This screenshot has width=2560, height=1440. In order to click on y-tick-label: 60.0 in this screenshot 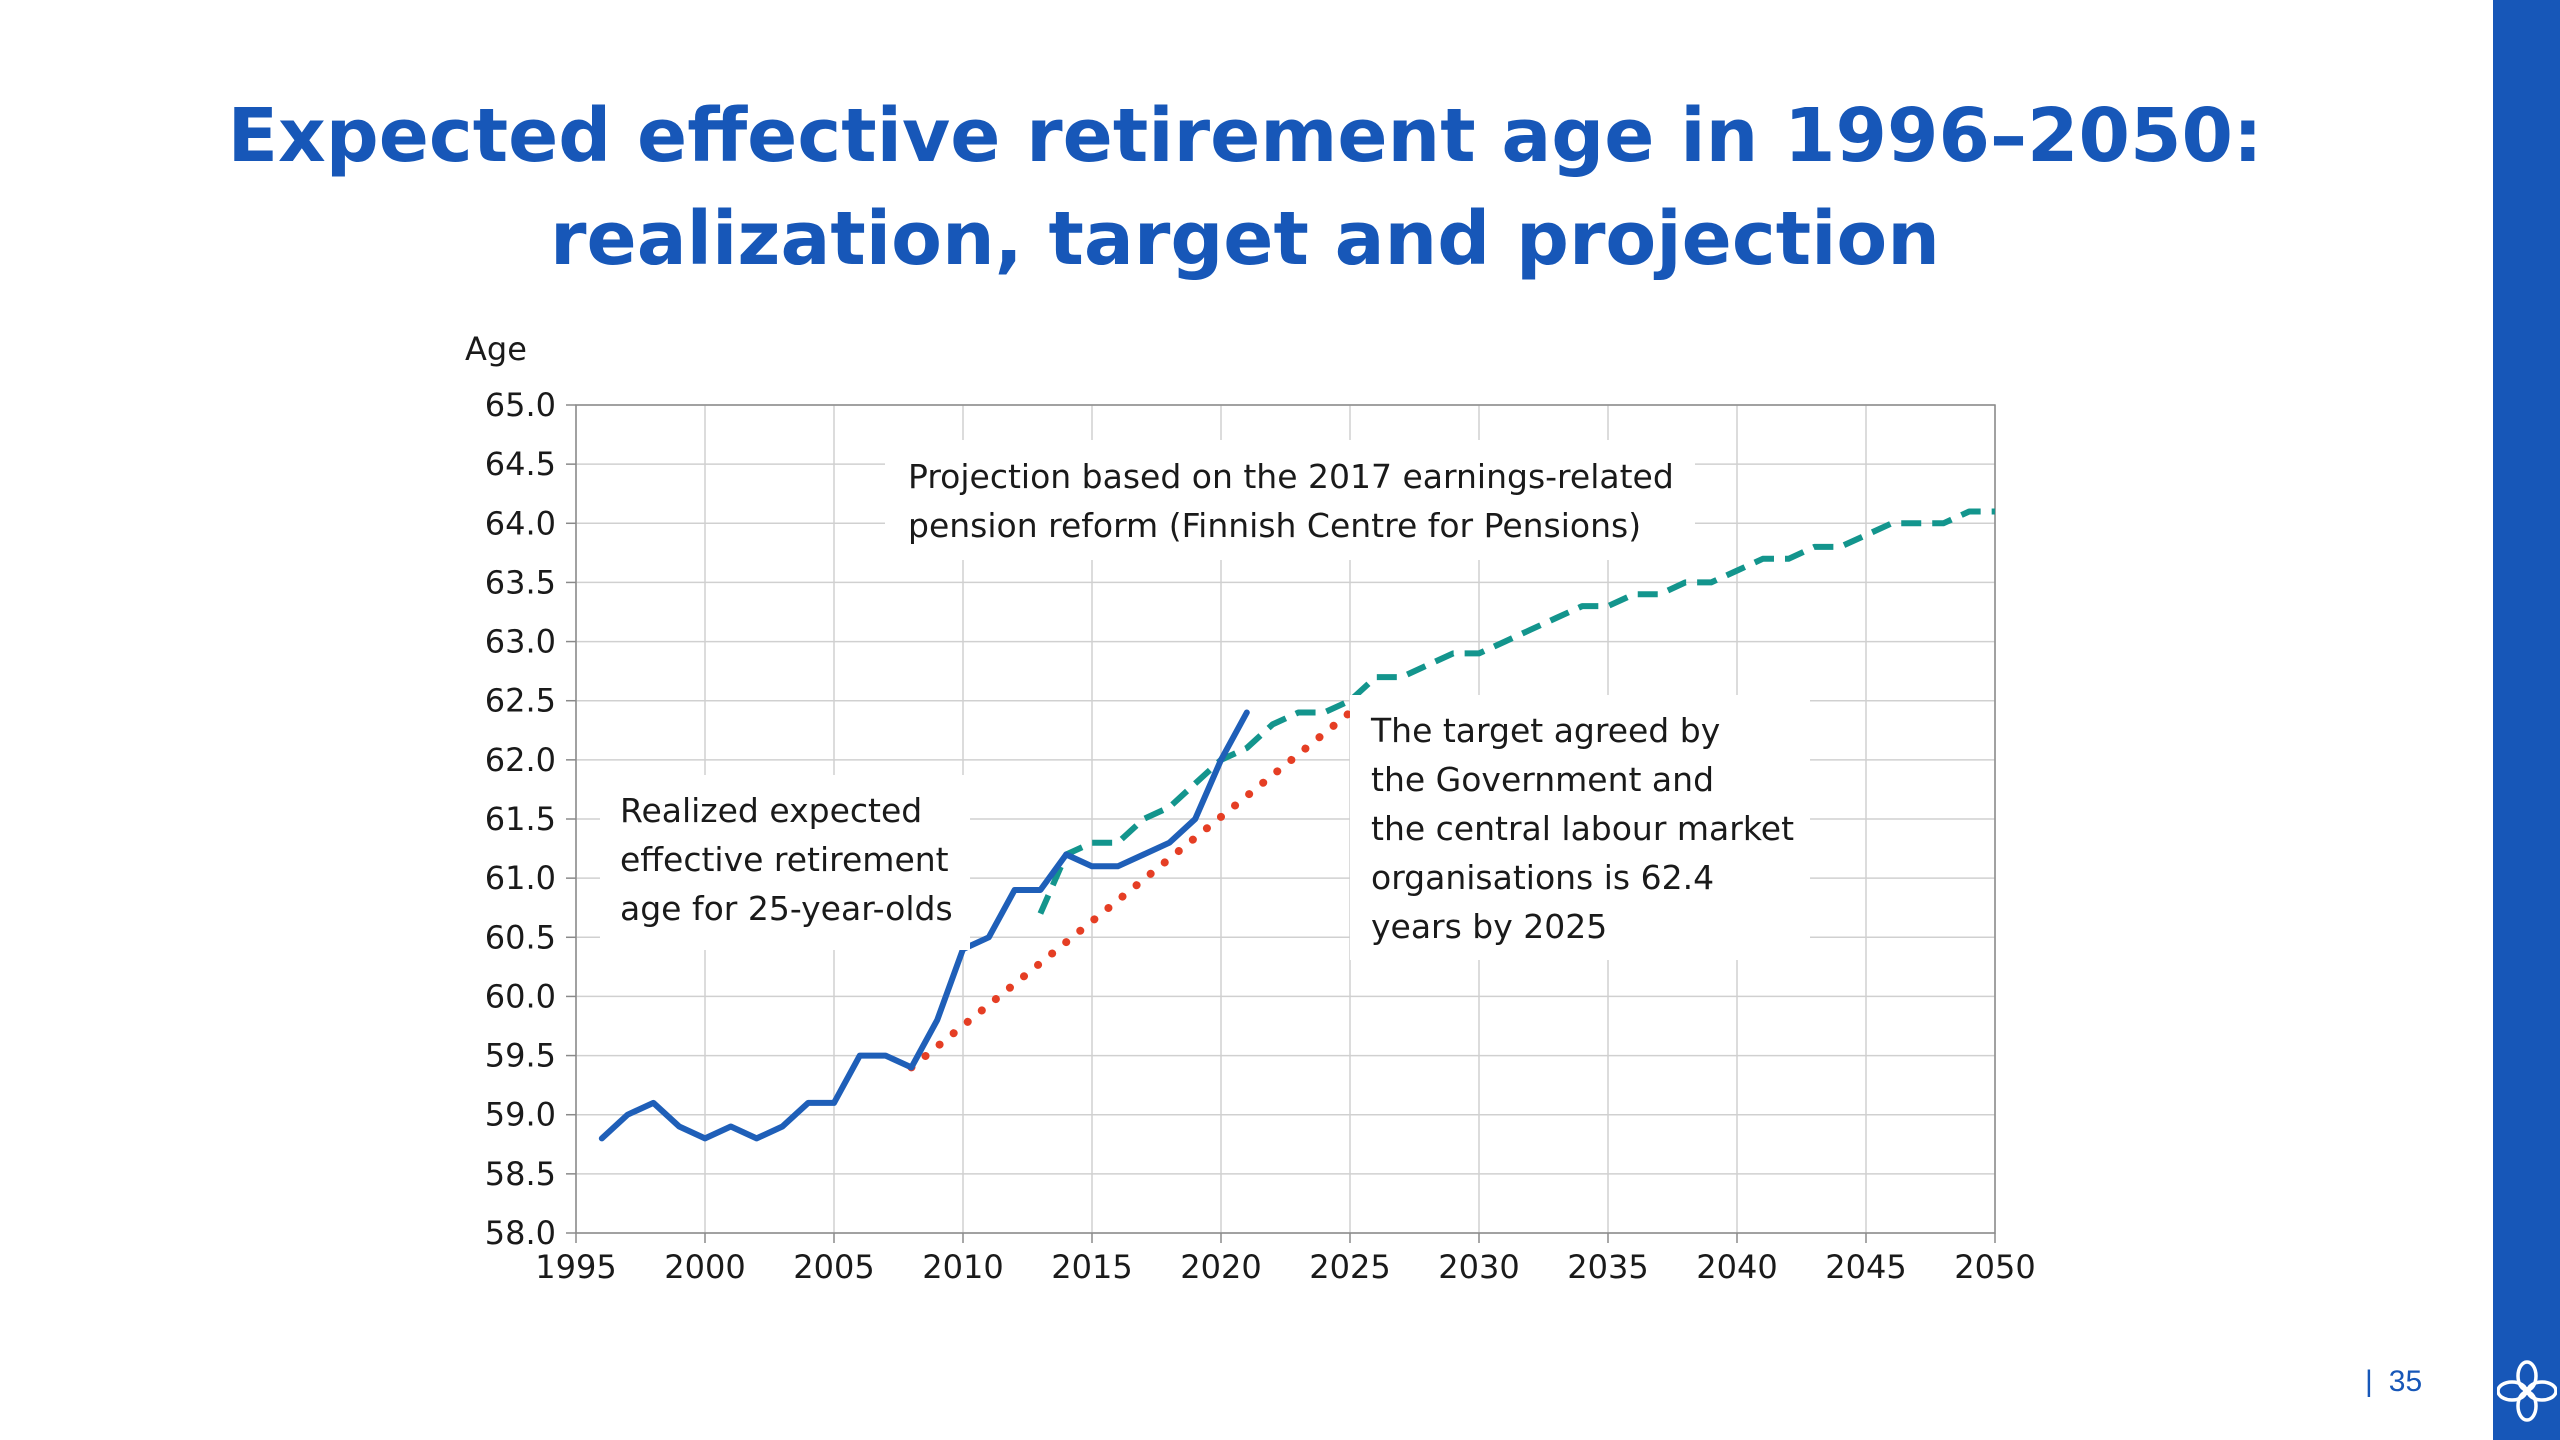, I will do `click(520, 996)`.